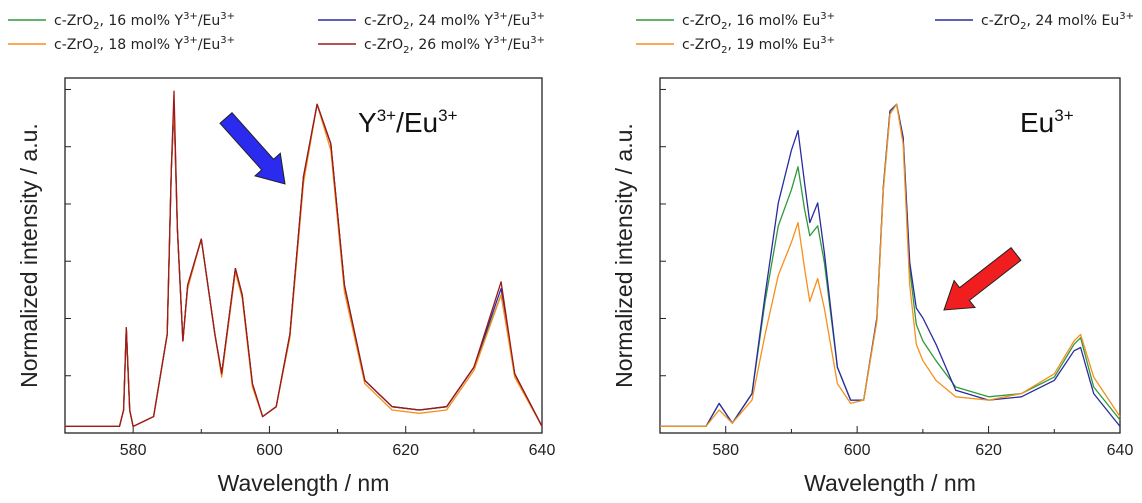  I want to click on legend-label: c-ZrO2, 24 mol% Eu3+, so click(1057, 21).